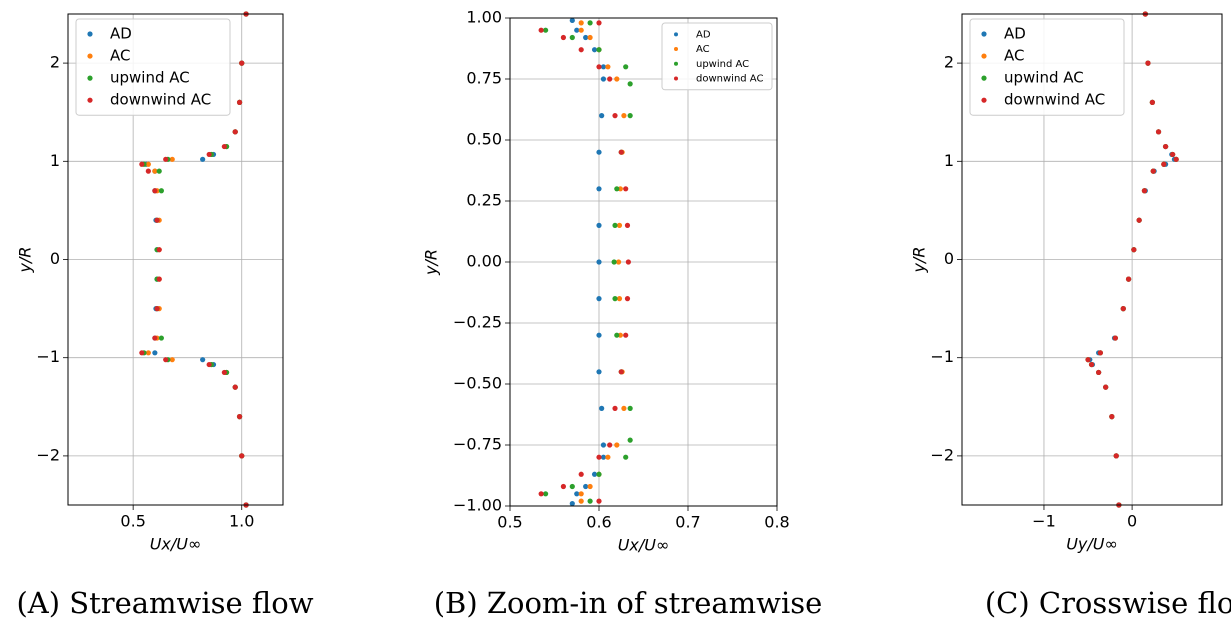  I want to click on y-tick-label: −2, so click(942, 454).